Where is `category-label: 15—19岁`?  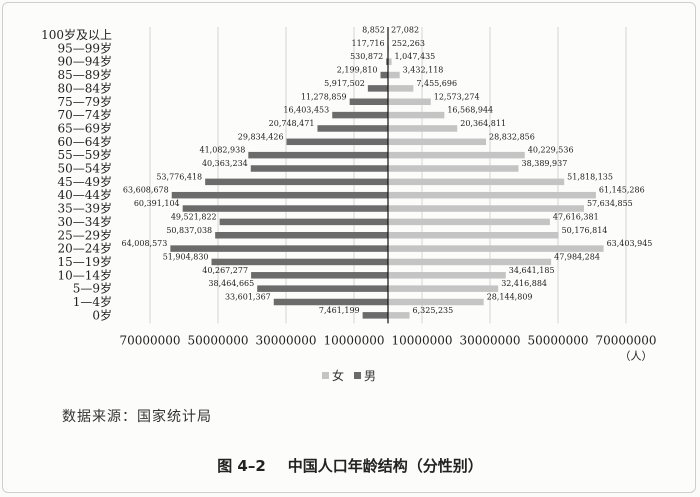 category-label: 15—19岁 is located at coordinates (84, 261).